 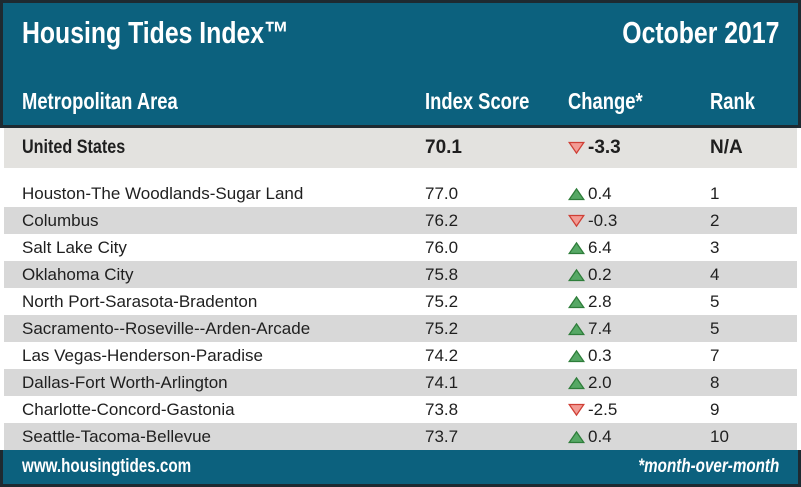 What do you see at coordinates (700, 32) in the screenshot?
I see `report-period: October 2017` at bounding box center [700, 32].